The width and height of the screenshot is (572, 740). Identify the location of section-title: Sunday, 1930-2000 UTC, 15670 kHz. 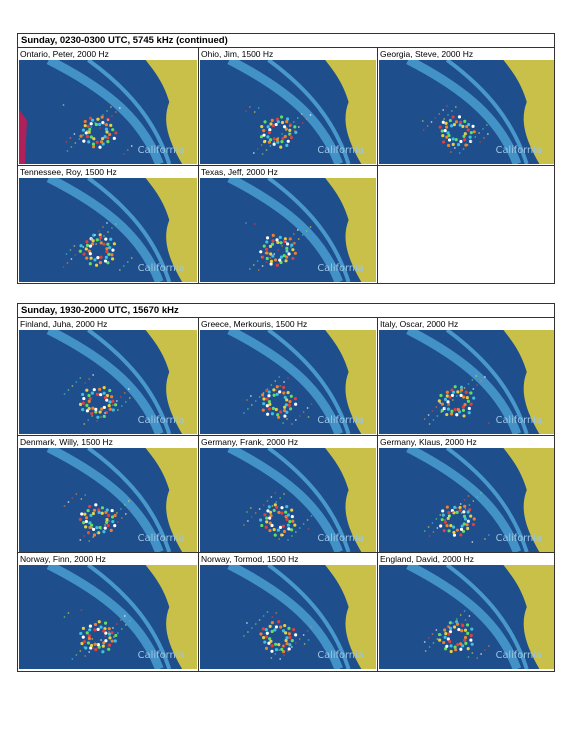
(286, 311).